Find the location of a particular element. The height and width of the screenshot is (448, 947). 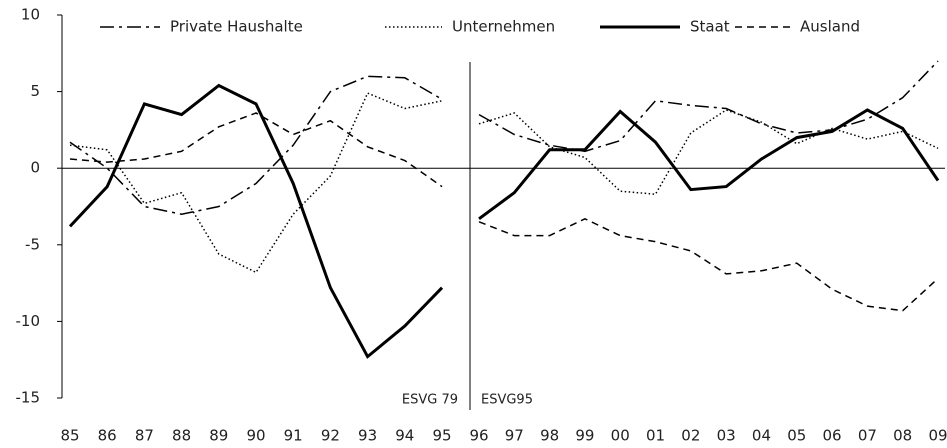

x-tick-label: 87 is located at coordinates (144, 436).